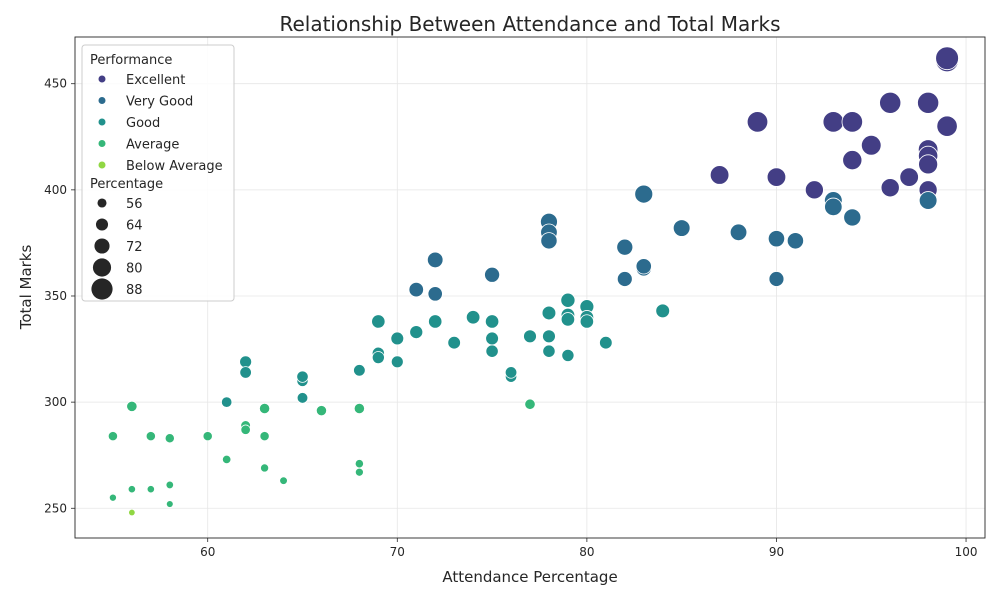 This screenshot has height=604, width=1000. What do you see at coordinates (529, 577) in the screenshot?
I see `x-axis-label: Attendance Percentage` at bounding box center [529, 577].